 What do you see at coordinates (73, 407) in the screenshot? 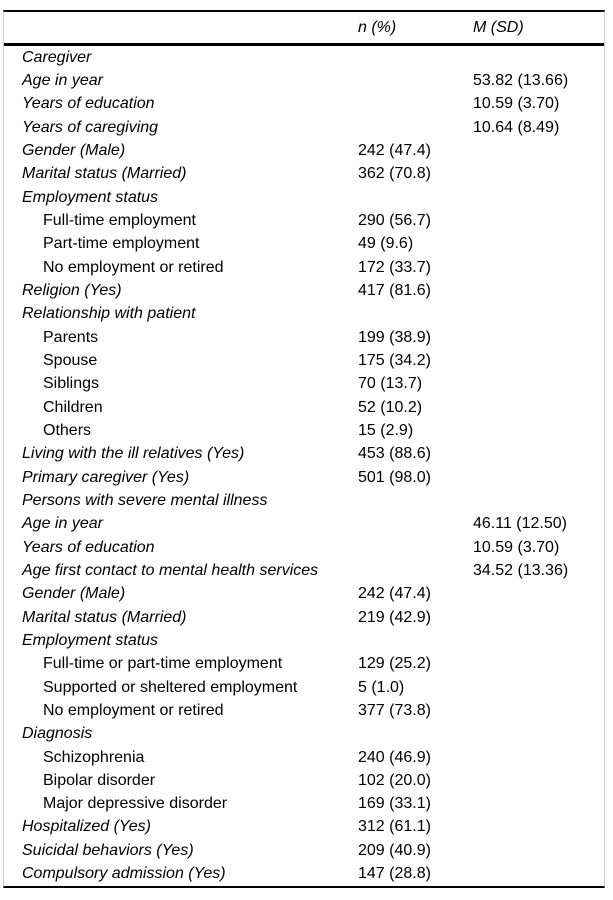
I see `row-label: Children` at bounding box center [73, 407].